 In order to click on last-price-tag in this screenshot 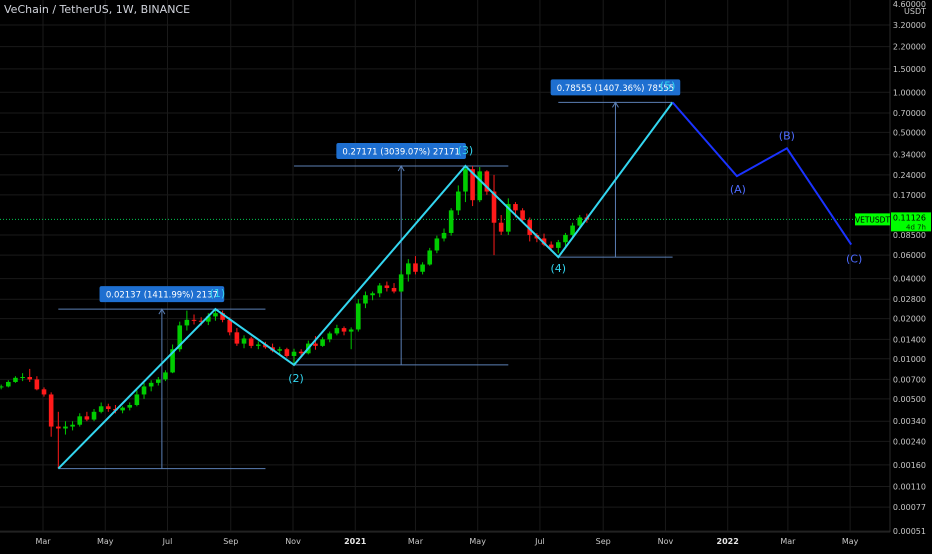, I will do `click(911, 222)`.